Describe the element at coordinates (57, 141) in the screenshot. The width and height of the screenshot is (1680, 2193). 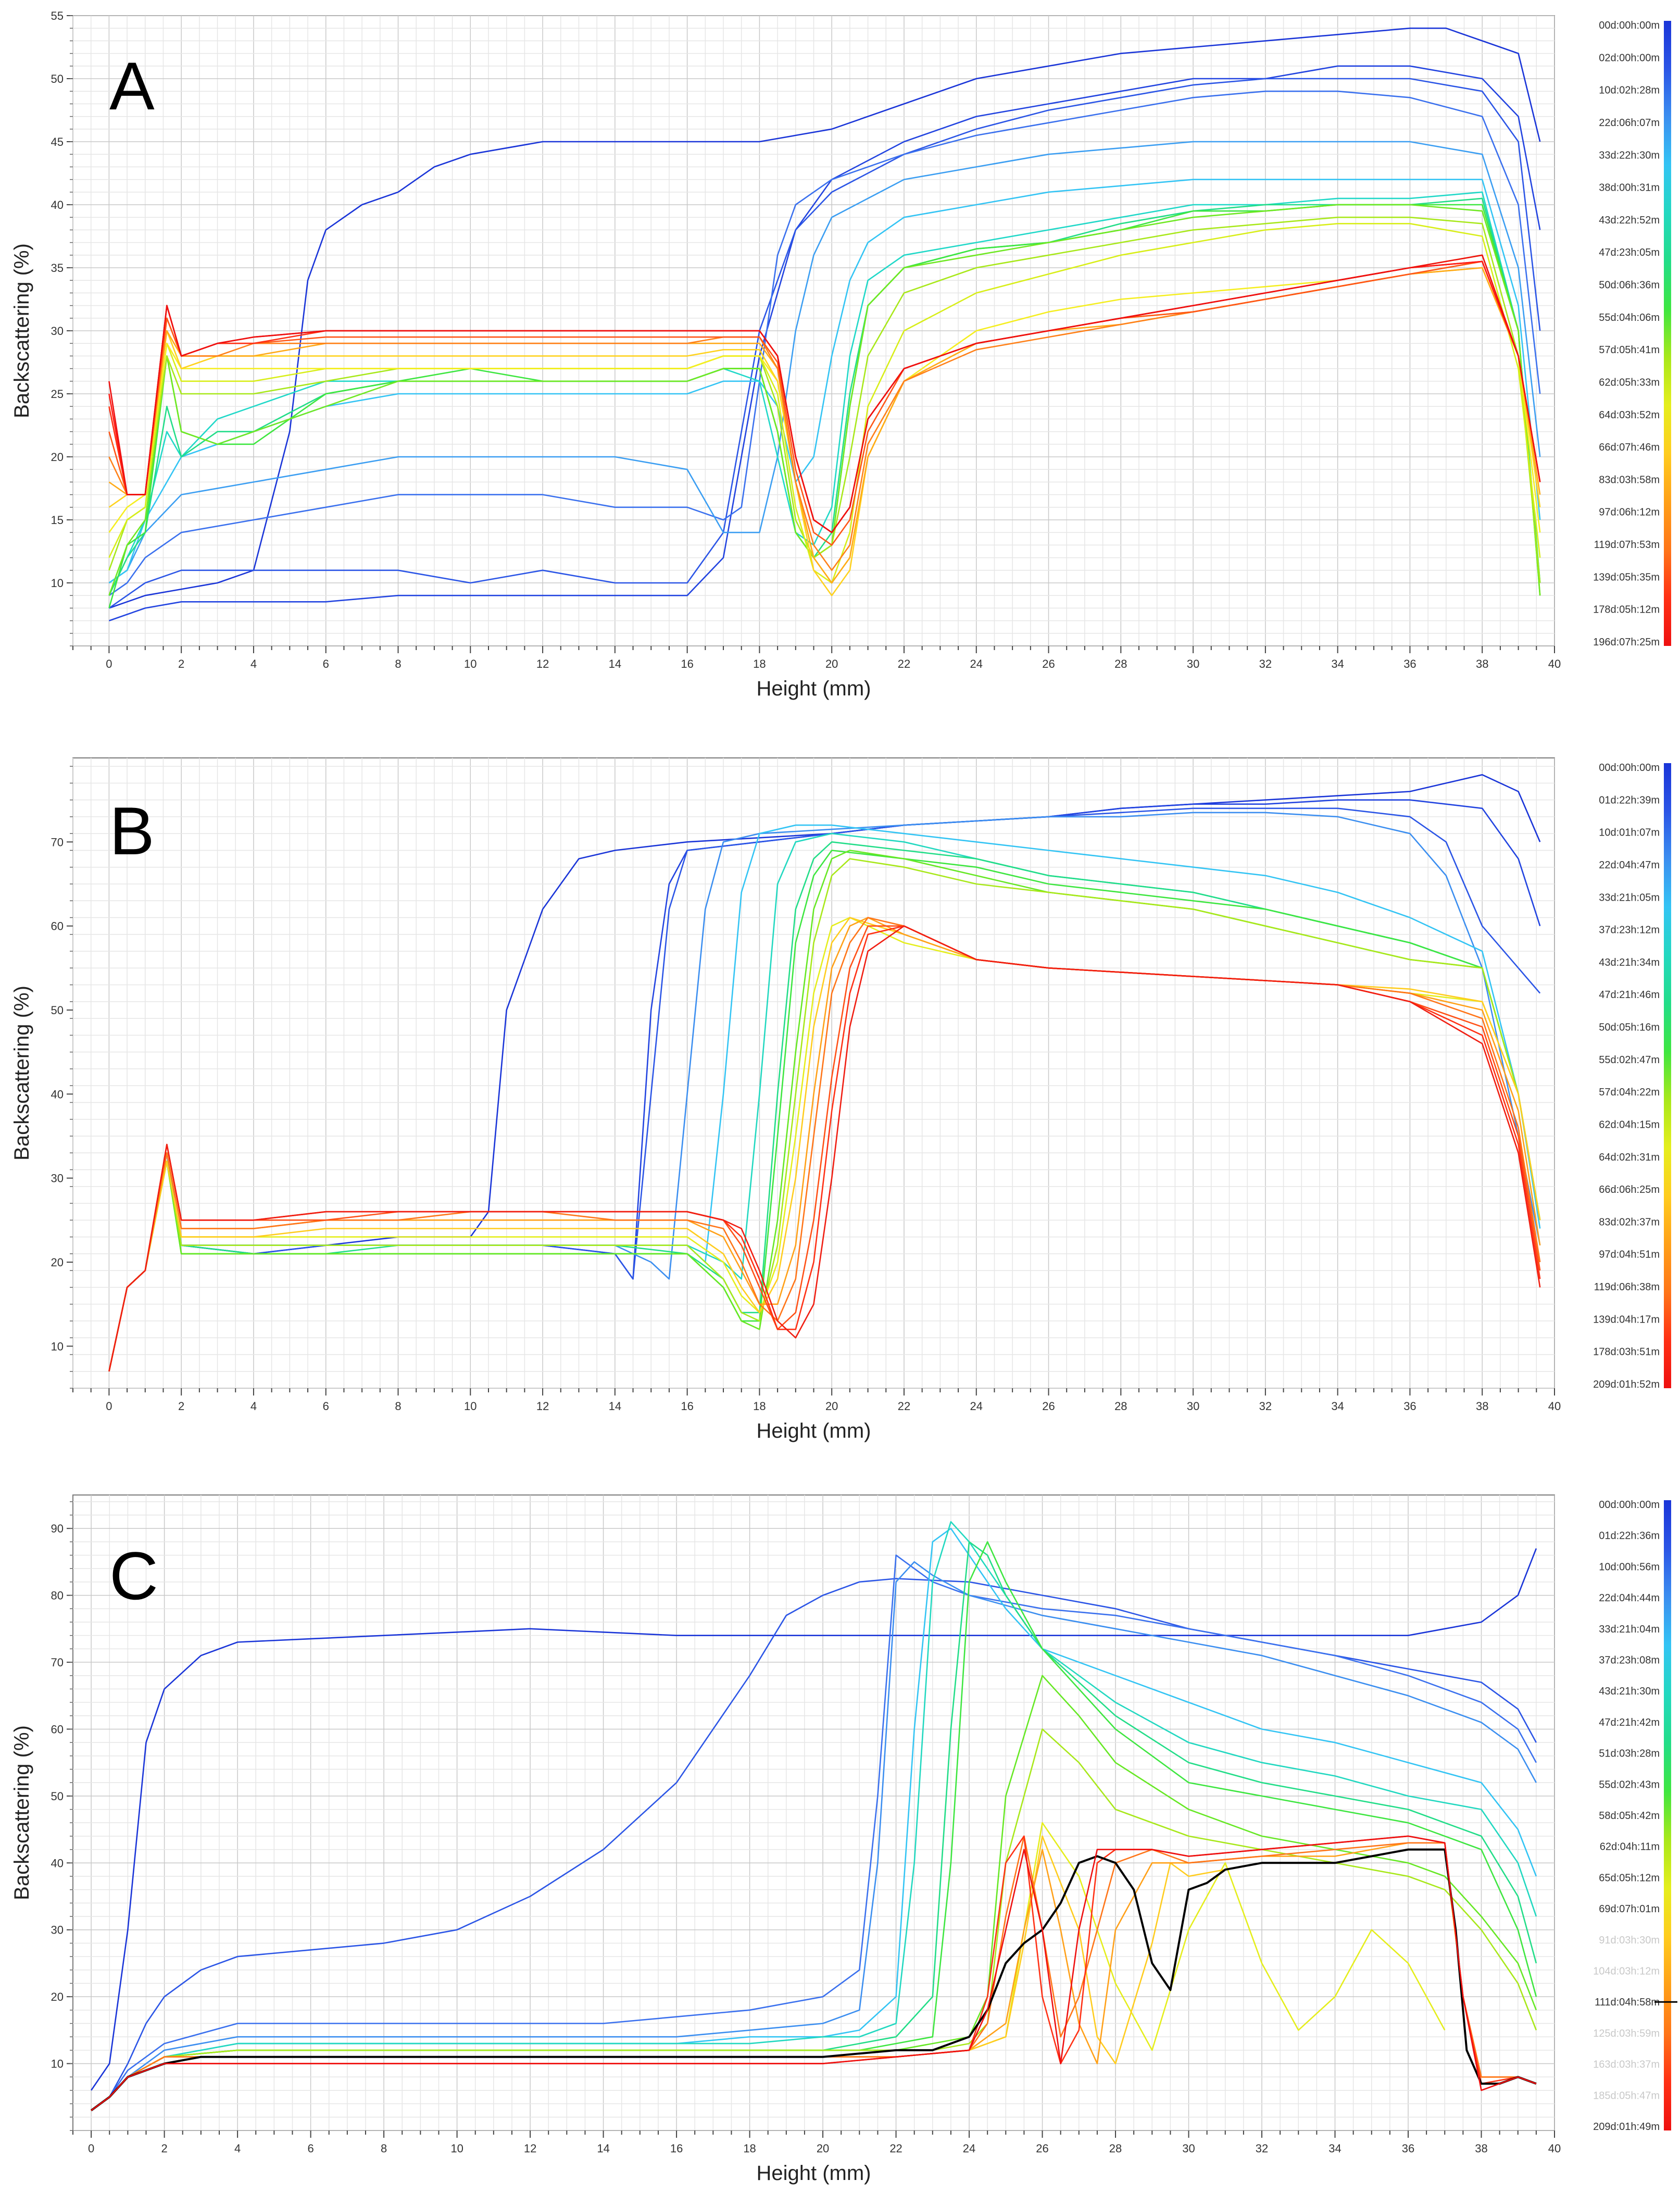
I see `y-tick-label: 45` at that location.